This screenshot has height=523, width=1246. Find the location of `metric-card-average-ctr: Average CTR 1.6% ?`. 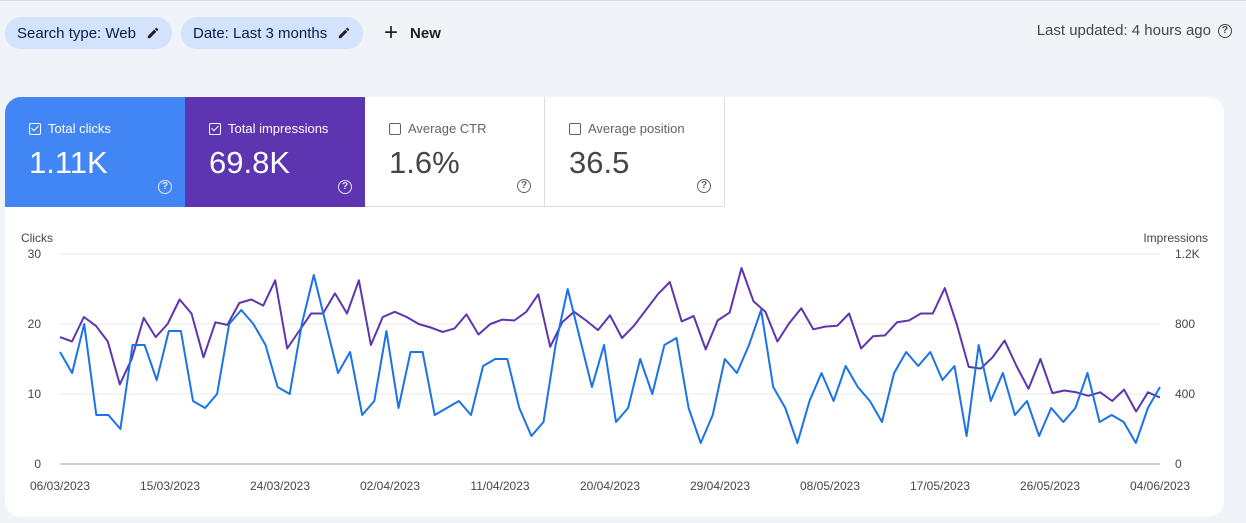

metric-card-average-ctr: Average CTR 1.6% ? is located at coordinates (455, 152).